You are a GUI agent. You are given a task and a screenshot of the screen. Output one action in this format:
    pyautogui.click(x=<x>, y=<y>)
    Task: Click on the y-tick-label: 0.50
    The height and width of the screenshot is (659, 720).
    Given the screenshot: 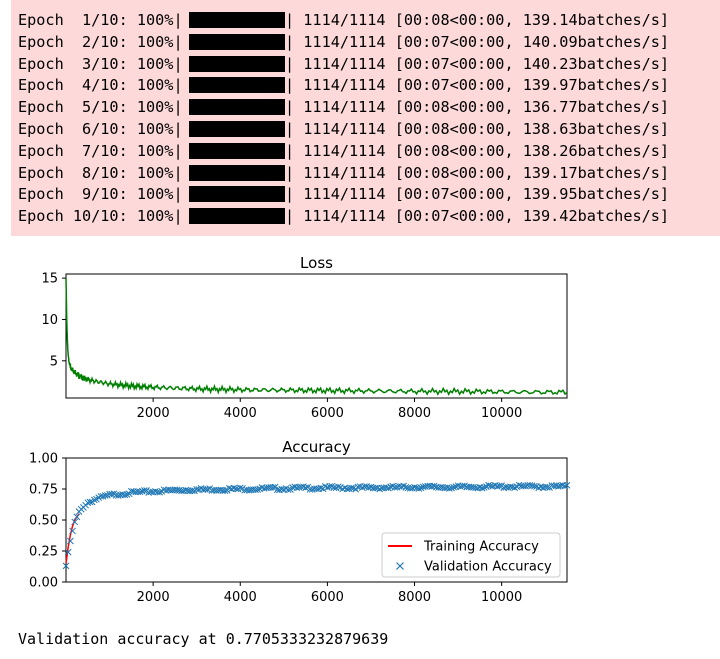 What is the action you would take?
    pyautogui.click(x=43, y=521)
    